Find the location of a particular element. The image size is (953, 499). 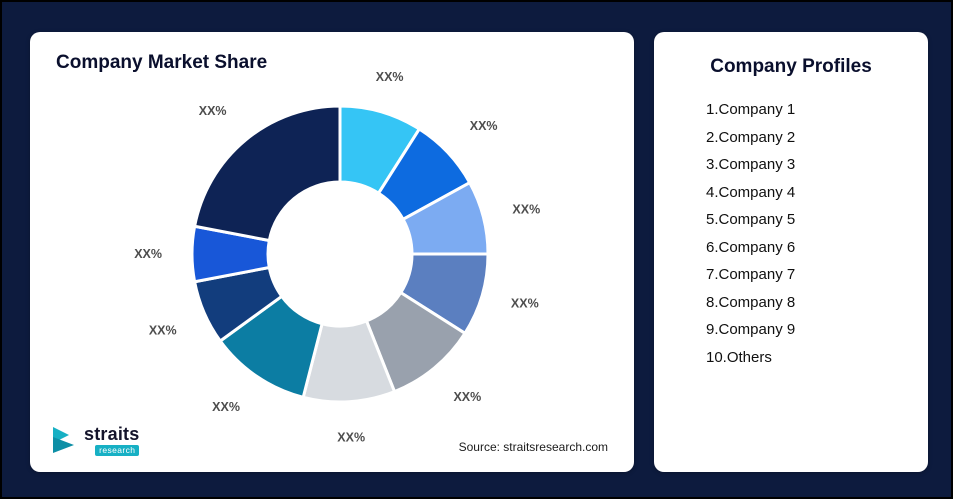

company-list-item: 3.Company 3 is located at coordinates (751, 164).